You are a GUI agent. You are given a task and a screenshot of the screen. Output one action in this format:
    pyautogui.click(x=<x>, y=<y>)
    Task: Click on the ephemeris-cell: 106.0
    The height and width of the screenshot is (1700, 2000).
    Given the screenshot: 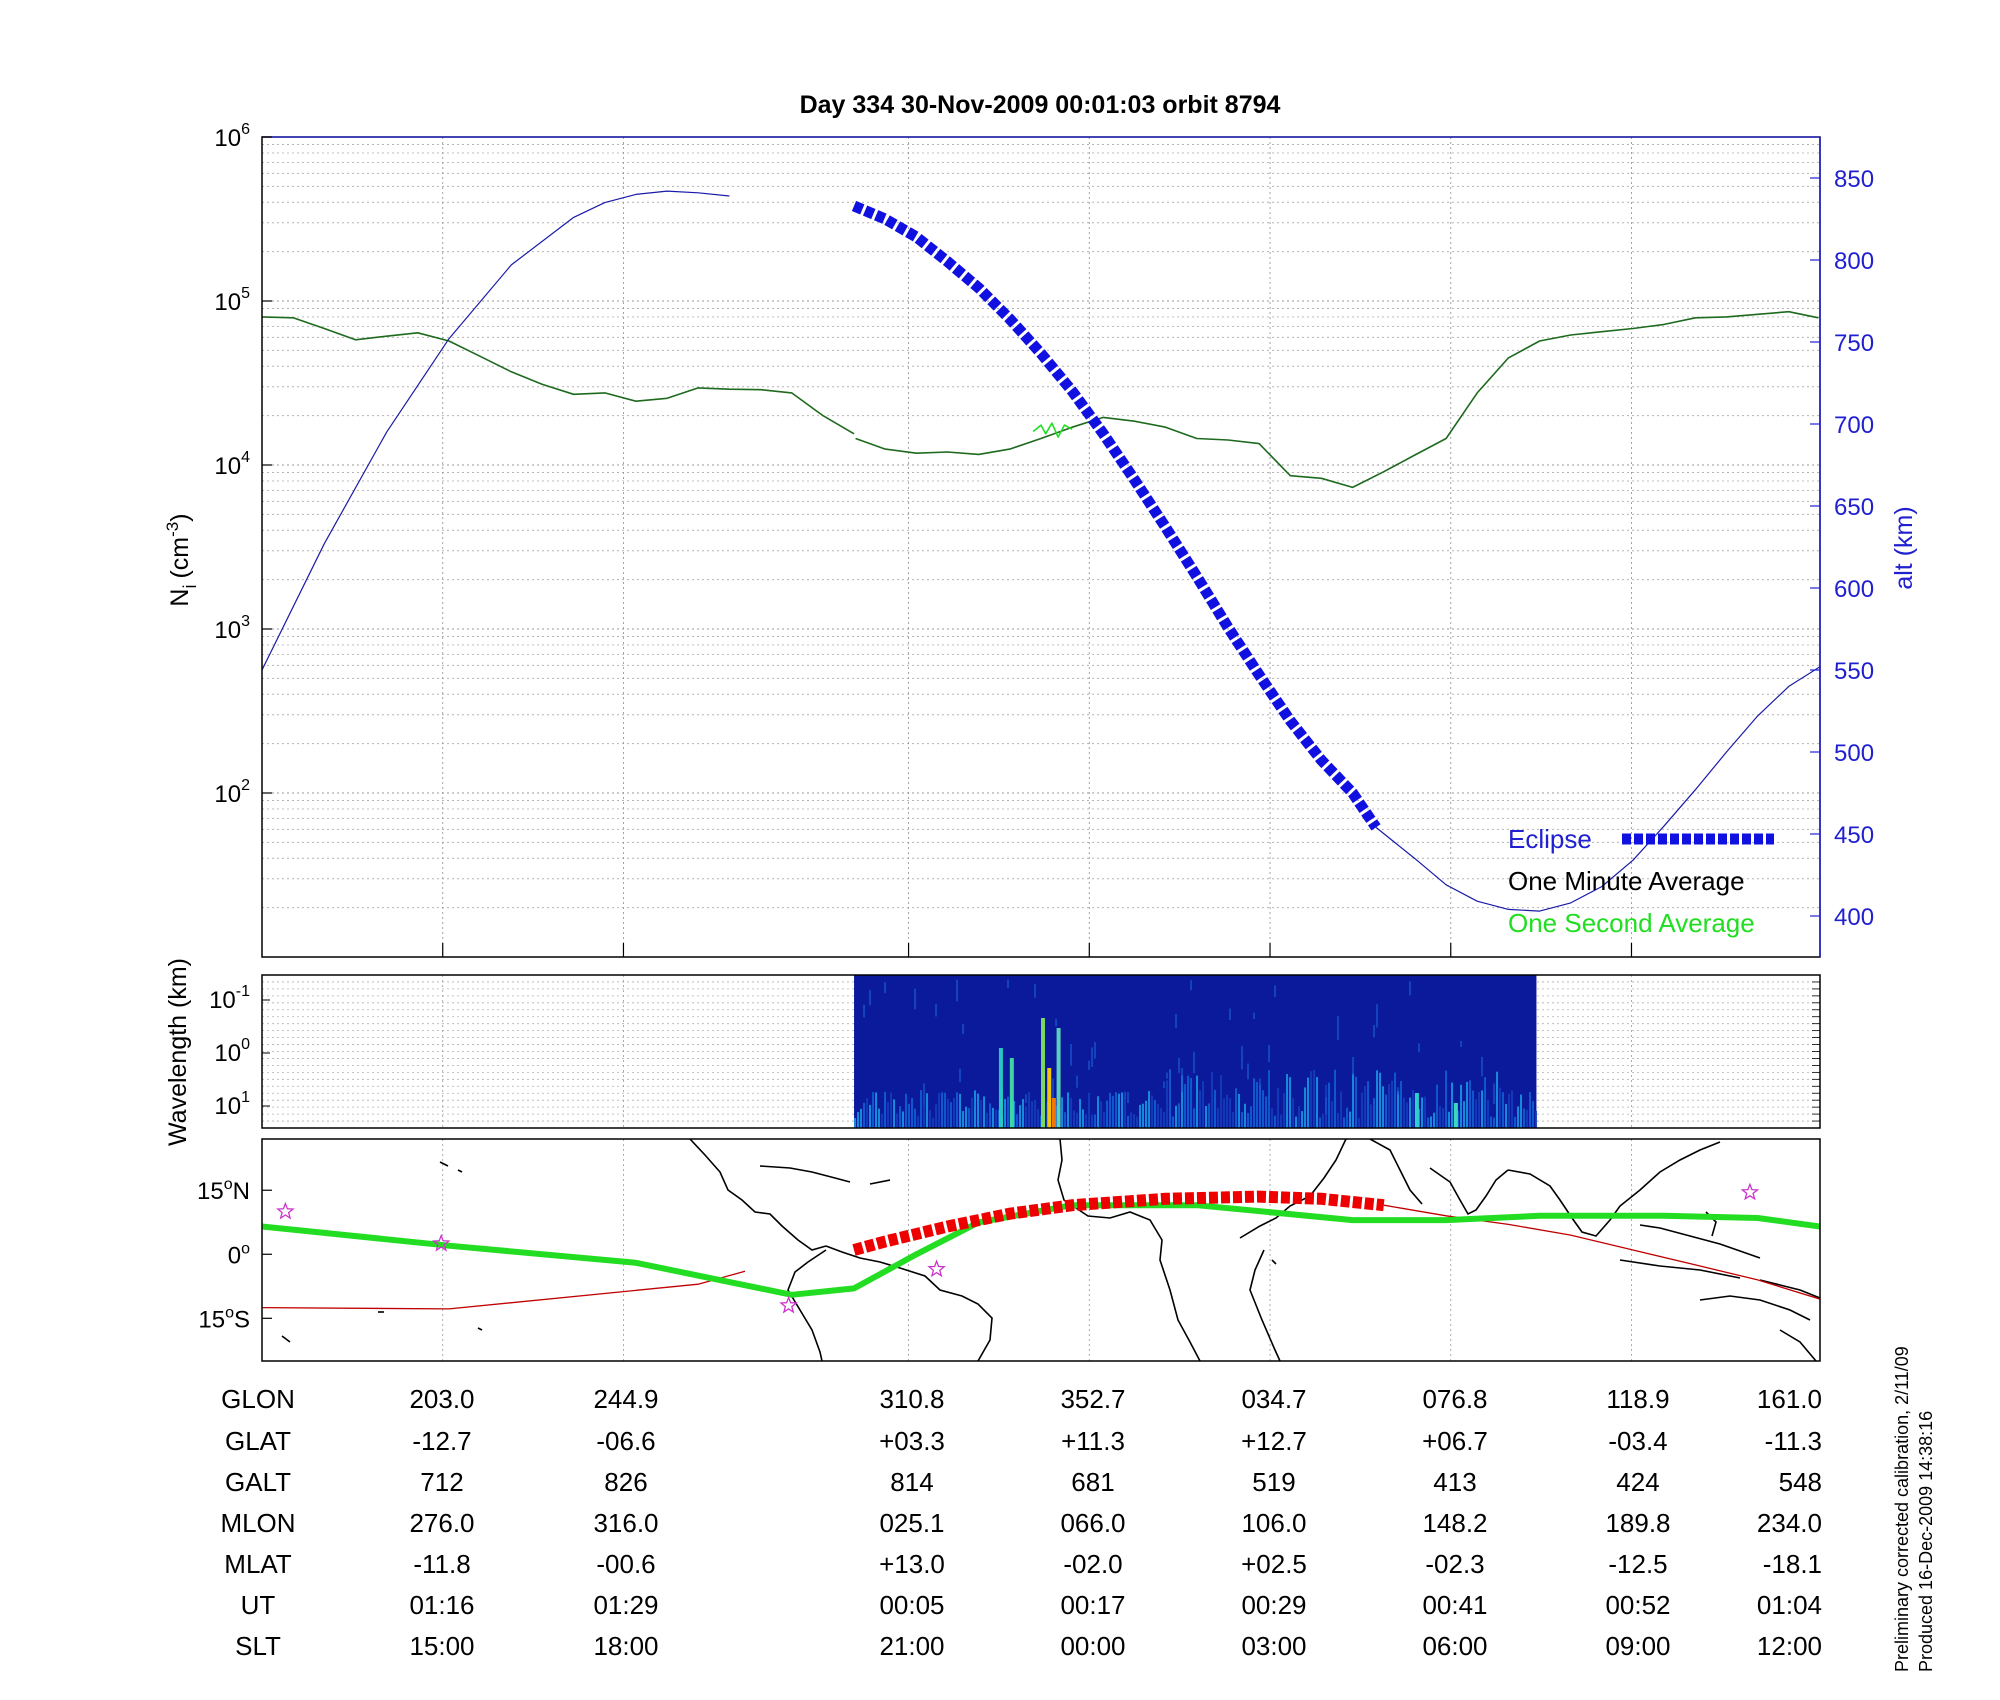 What is the action you would take?
    pyautogui.click(x=1273, y=1523)
    